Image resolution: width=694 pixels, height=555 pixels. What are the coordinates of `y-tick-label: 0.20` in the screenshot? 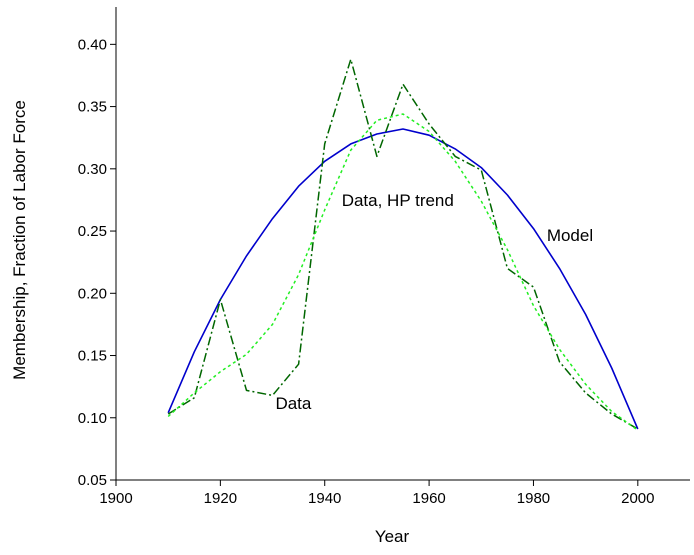 It's located at (92, 293).